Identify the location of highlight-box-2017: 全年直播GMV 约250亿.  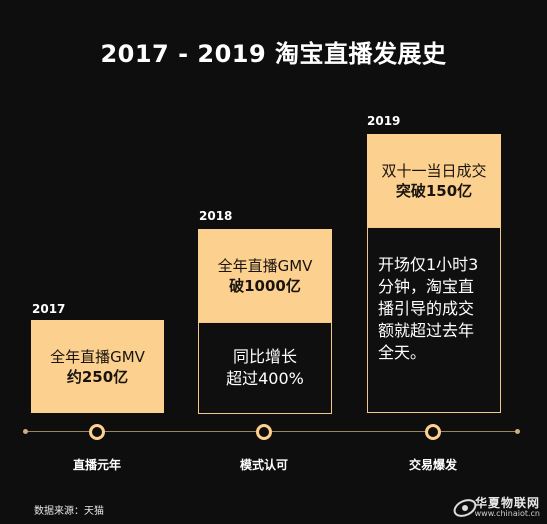
(97, 366).